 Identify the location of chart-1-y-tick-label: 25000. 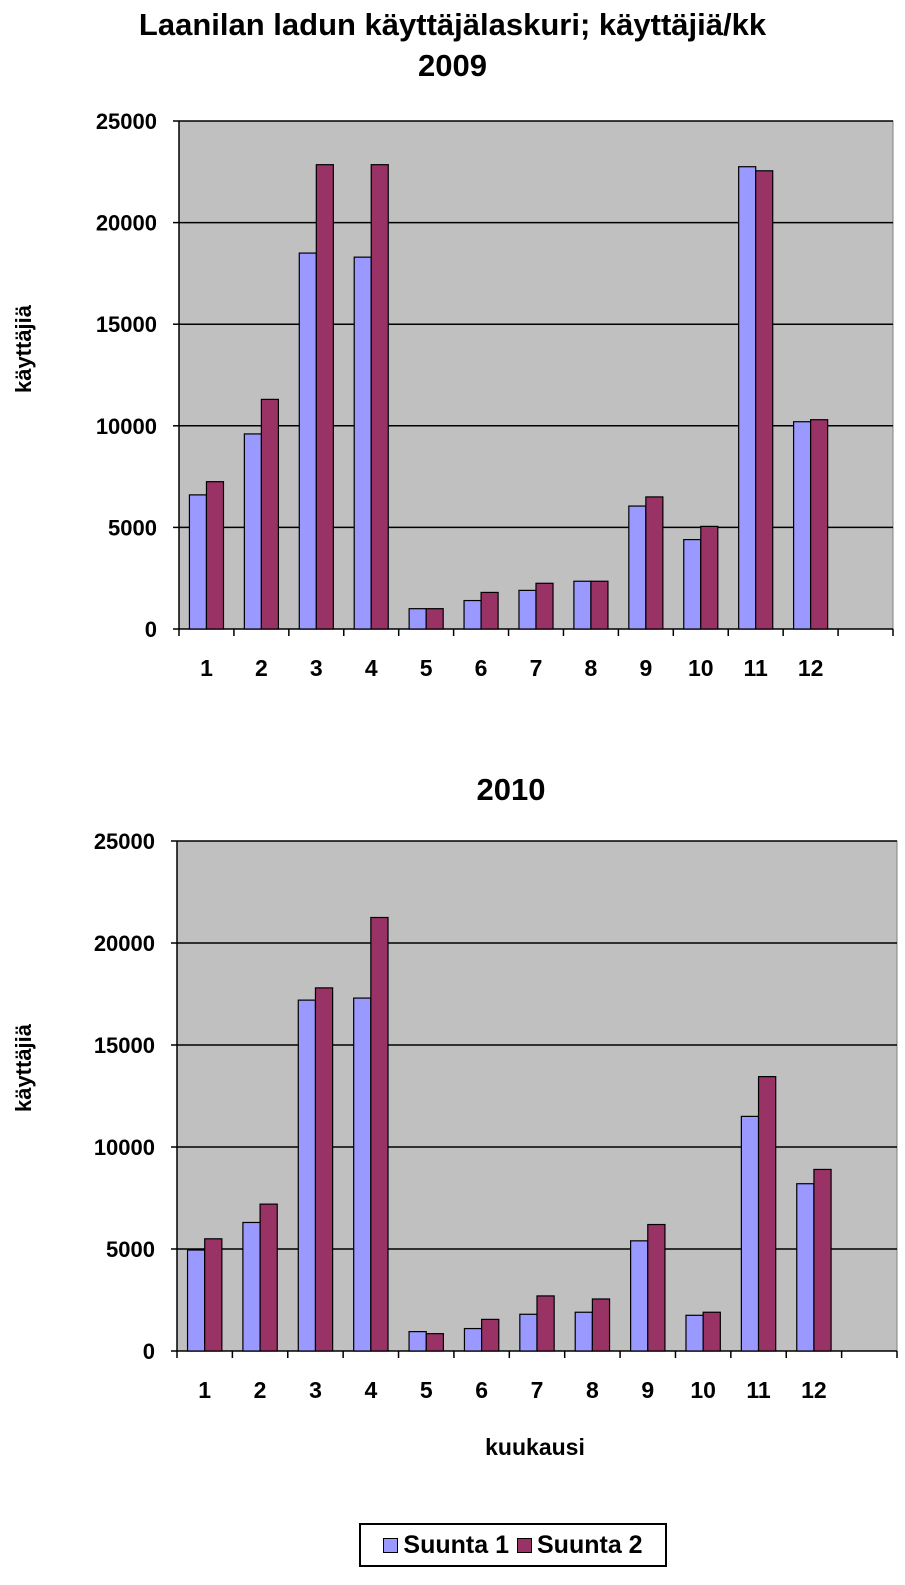
(126, 121).